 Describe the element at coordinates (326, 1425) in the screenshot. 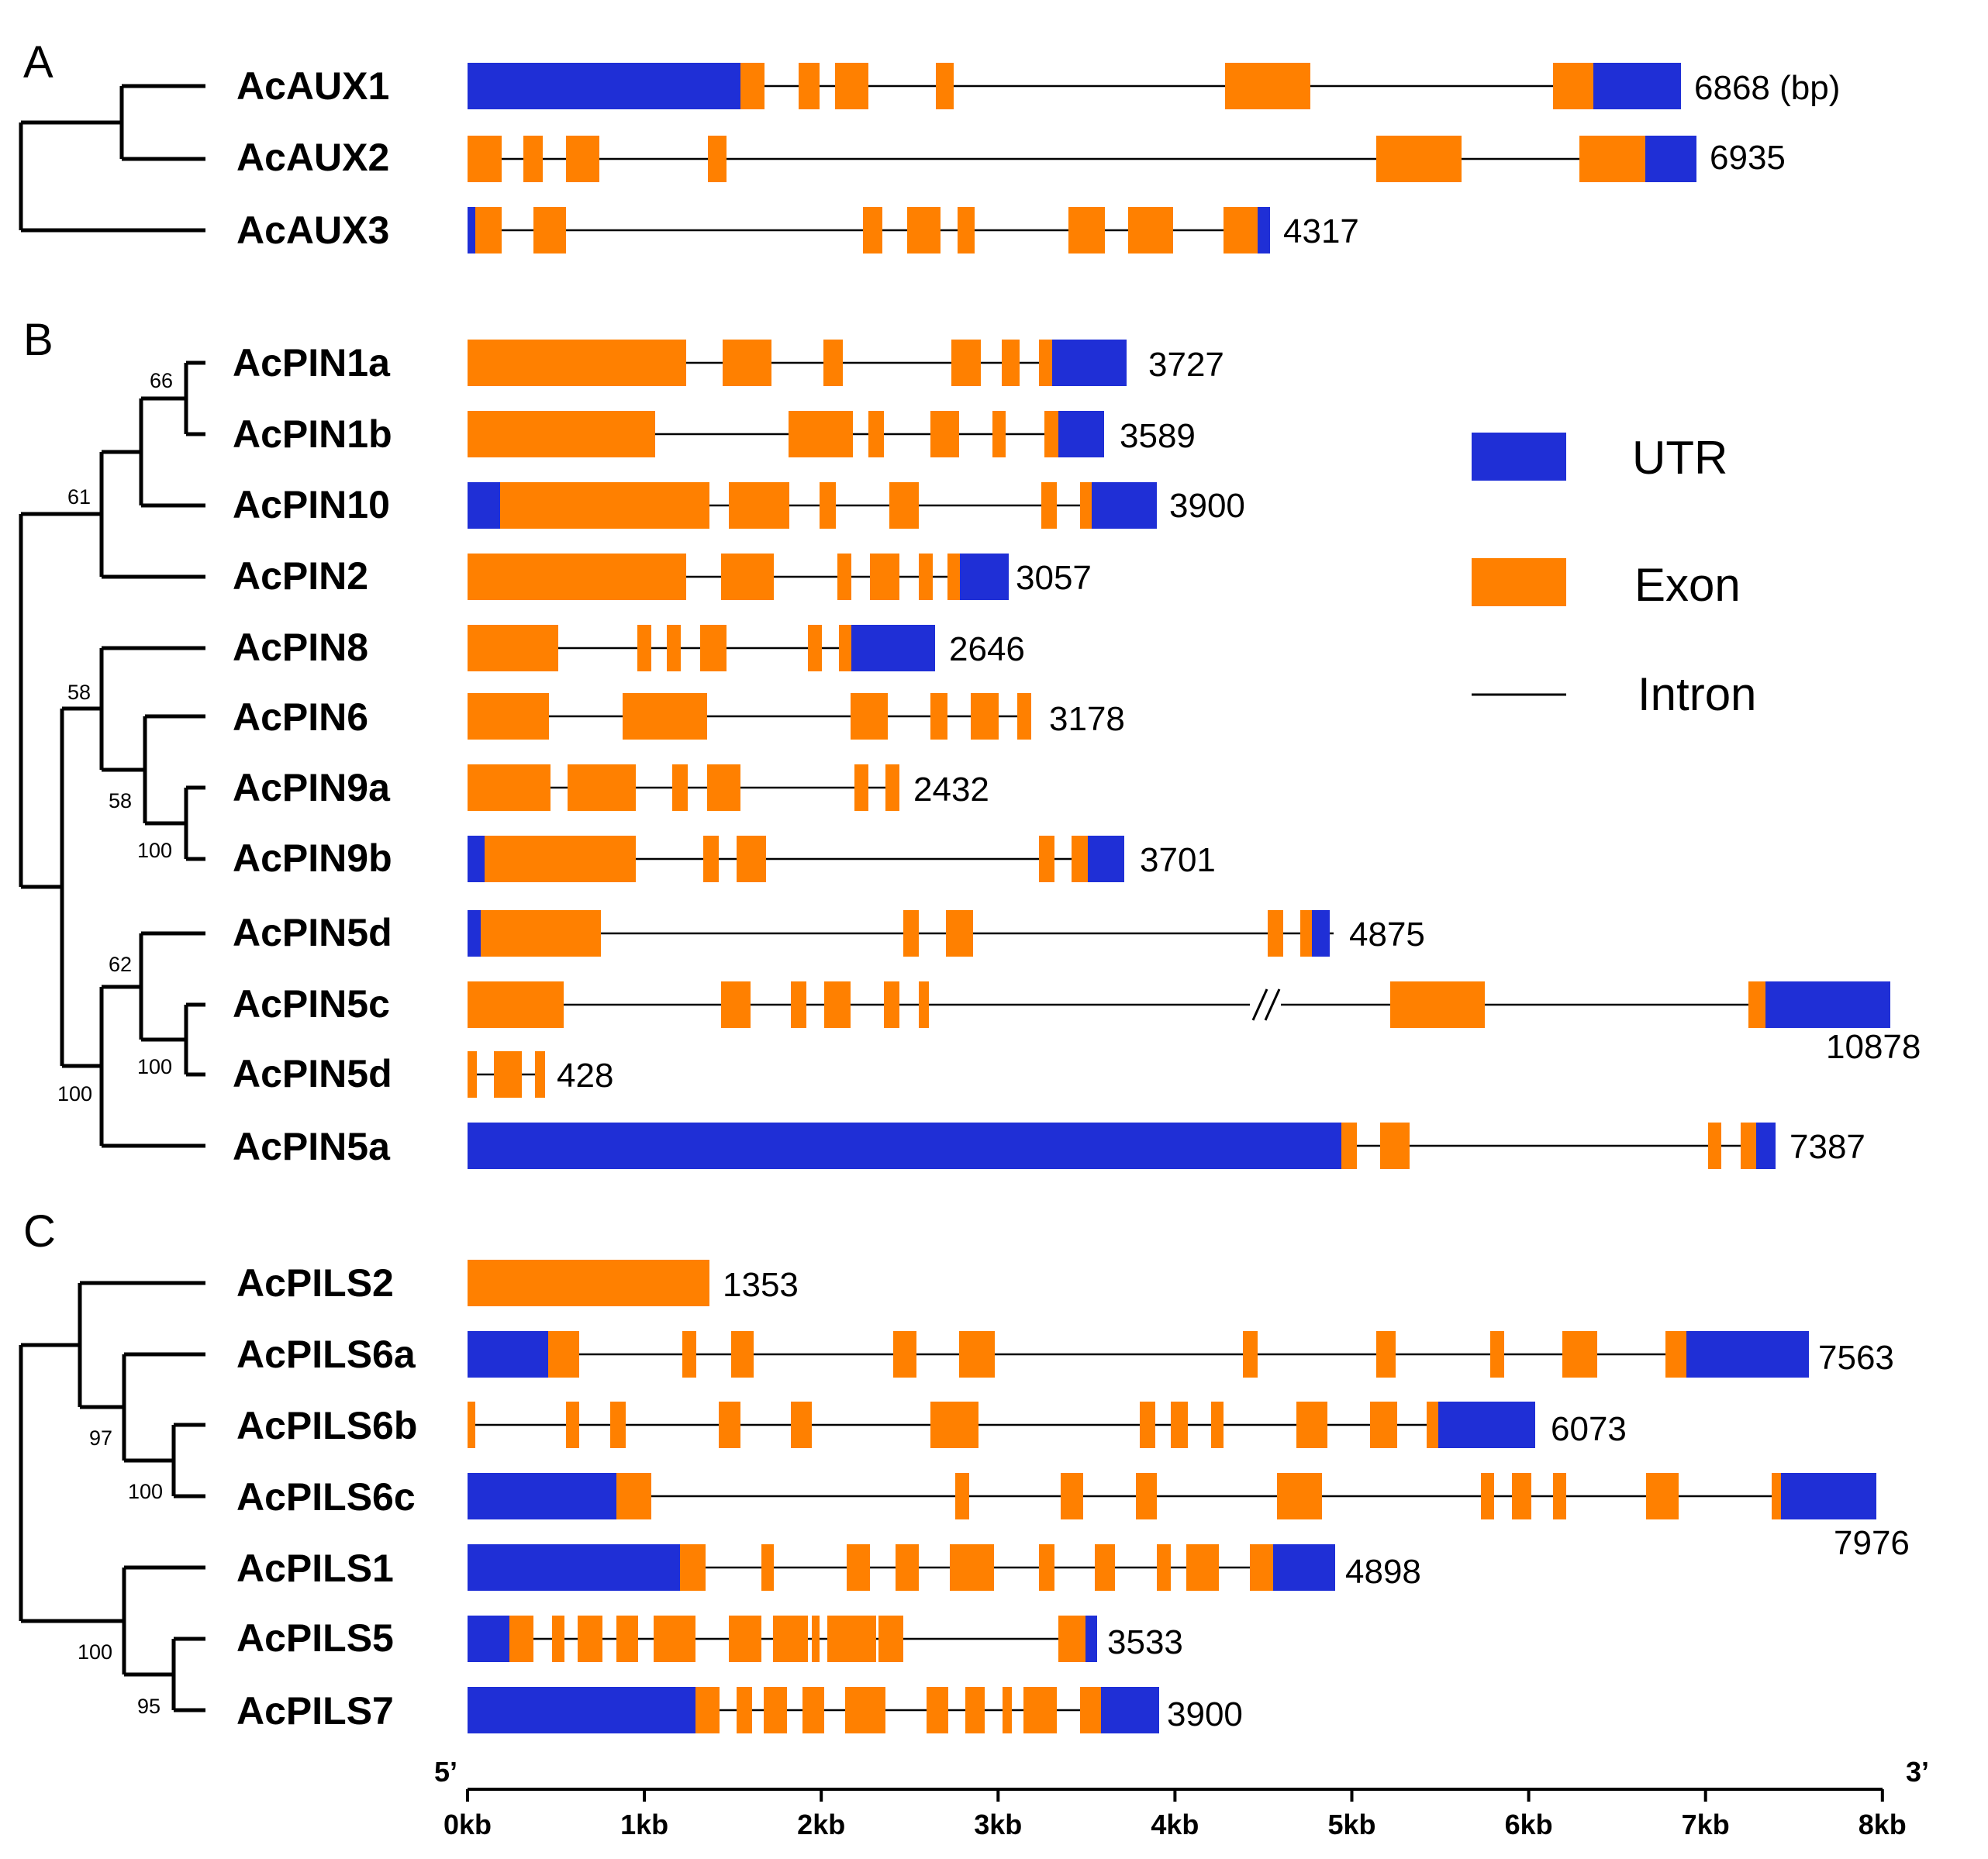

I see `gene-label: AcPILS6b` at that location.